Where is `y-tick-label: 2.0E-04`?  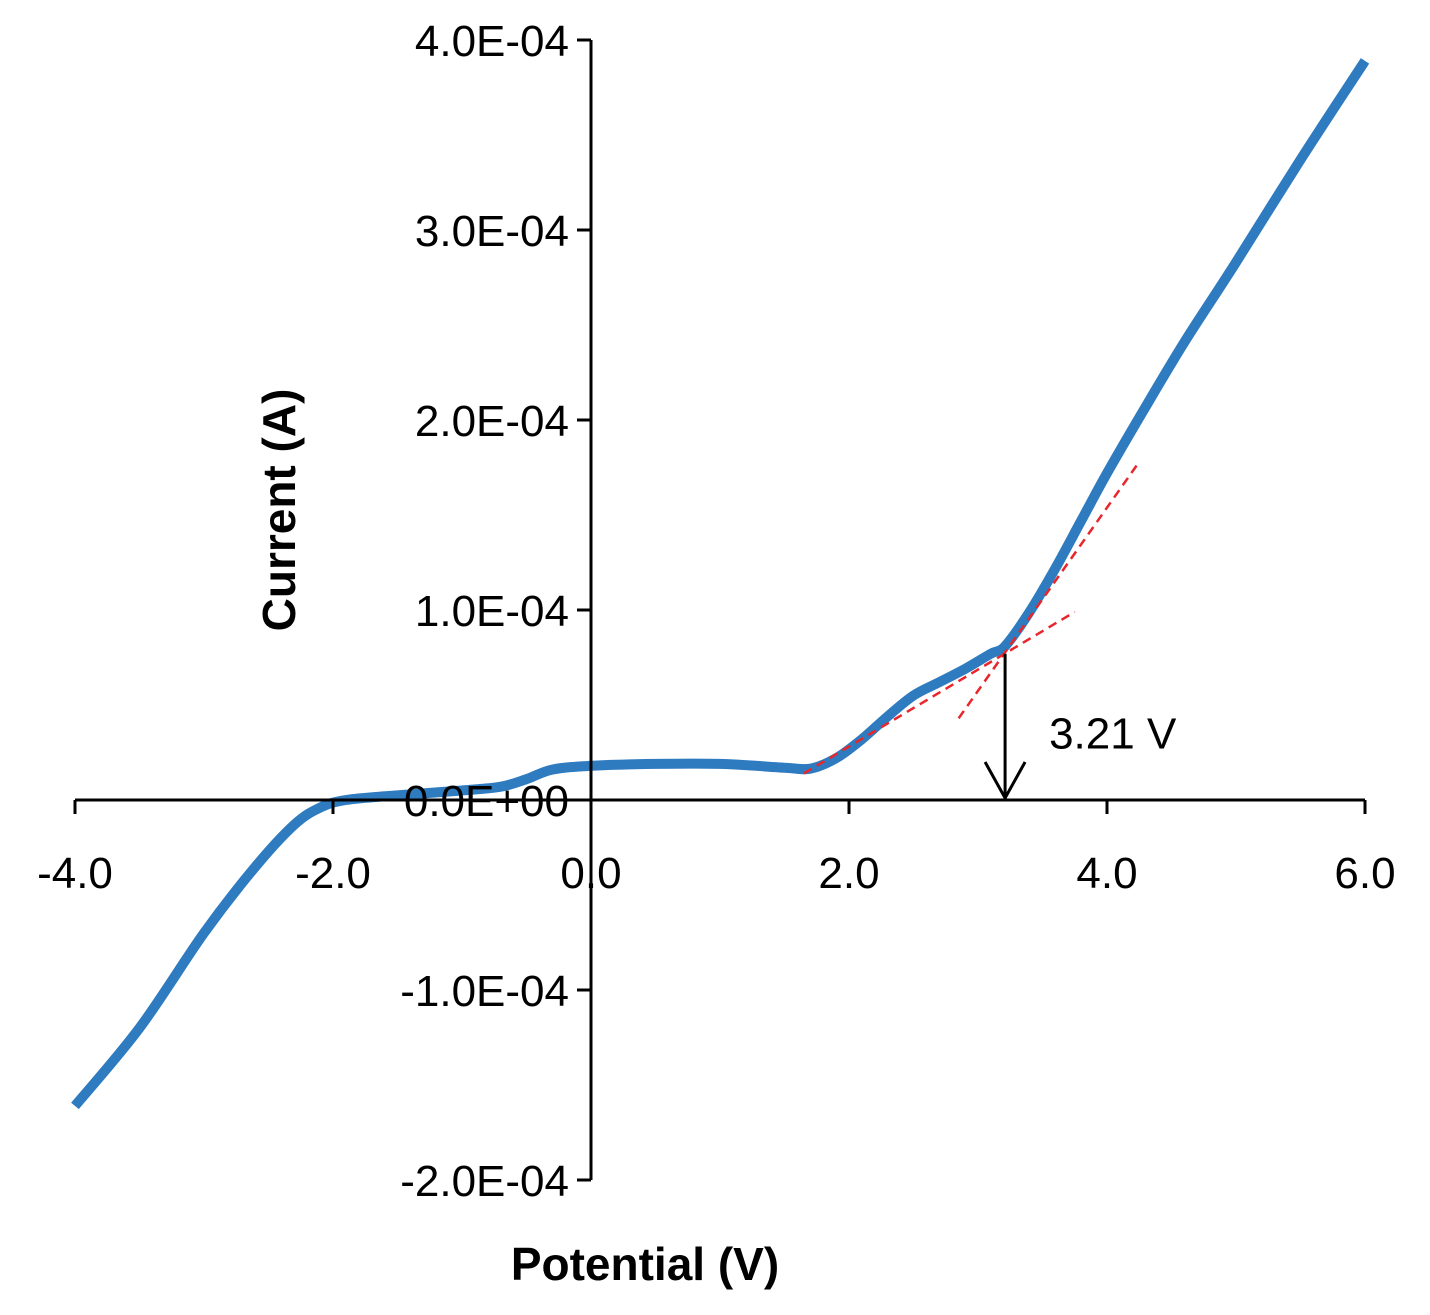 y-tick-label: 2.0E-04 is located at coordinates (492, 421).